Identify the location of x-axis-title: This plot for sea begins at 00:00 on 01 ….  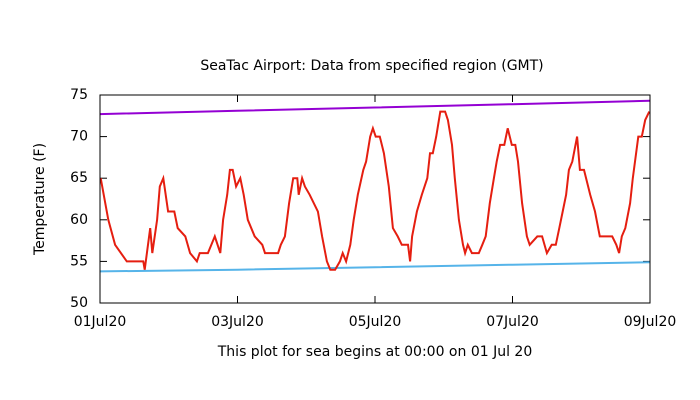
(375, 352).